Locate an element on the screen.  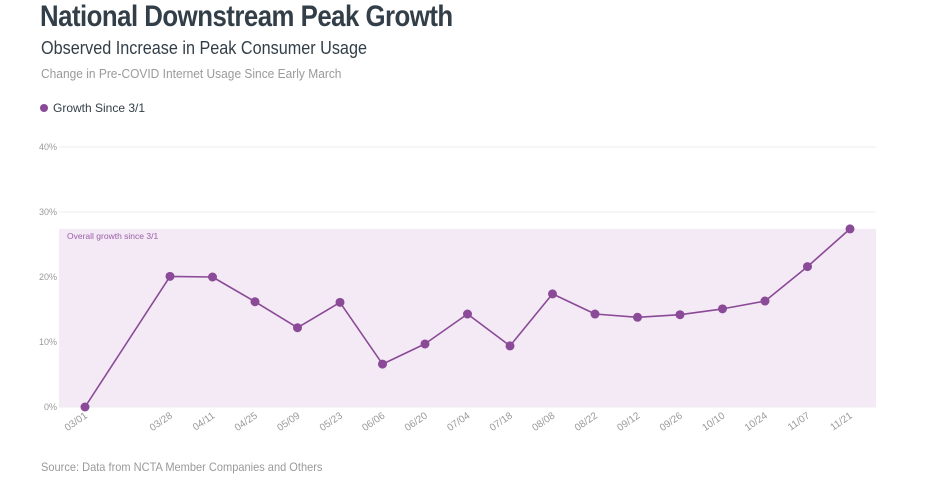
x-tick-label: 11/21 is located at coordinates (842, 421).